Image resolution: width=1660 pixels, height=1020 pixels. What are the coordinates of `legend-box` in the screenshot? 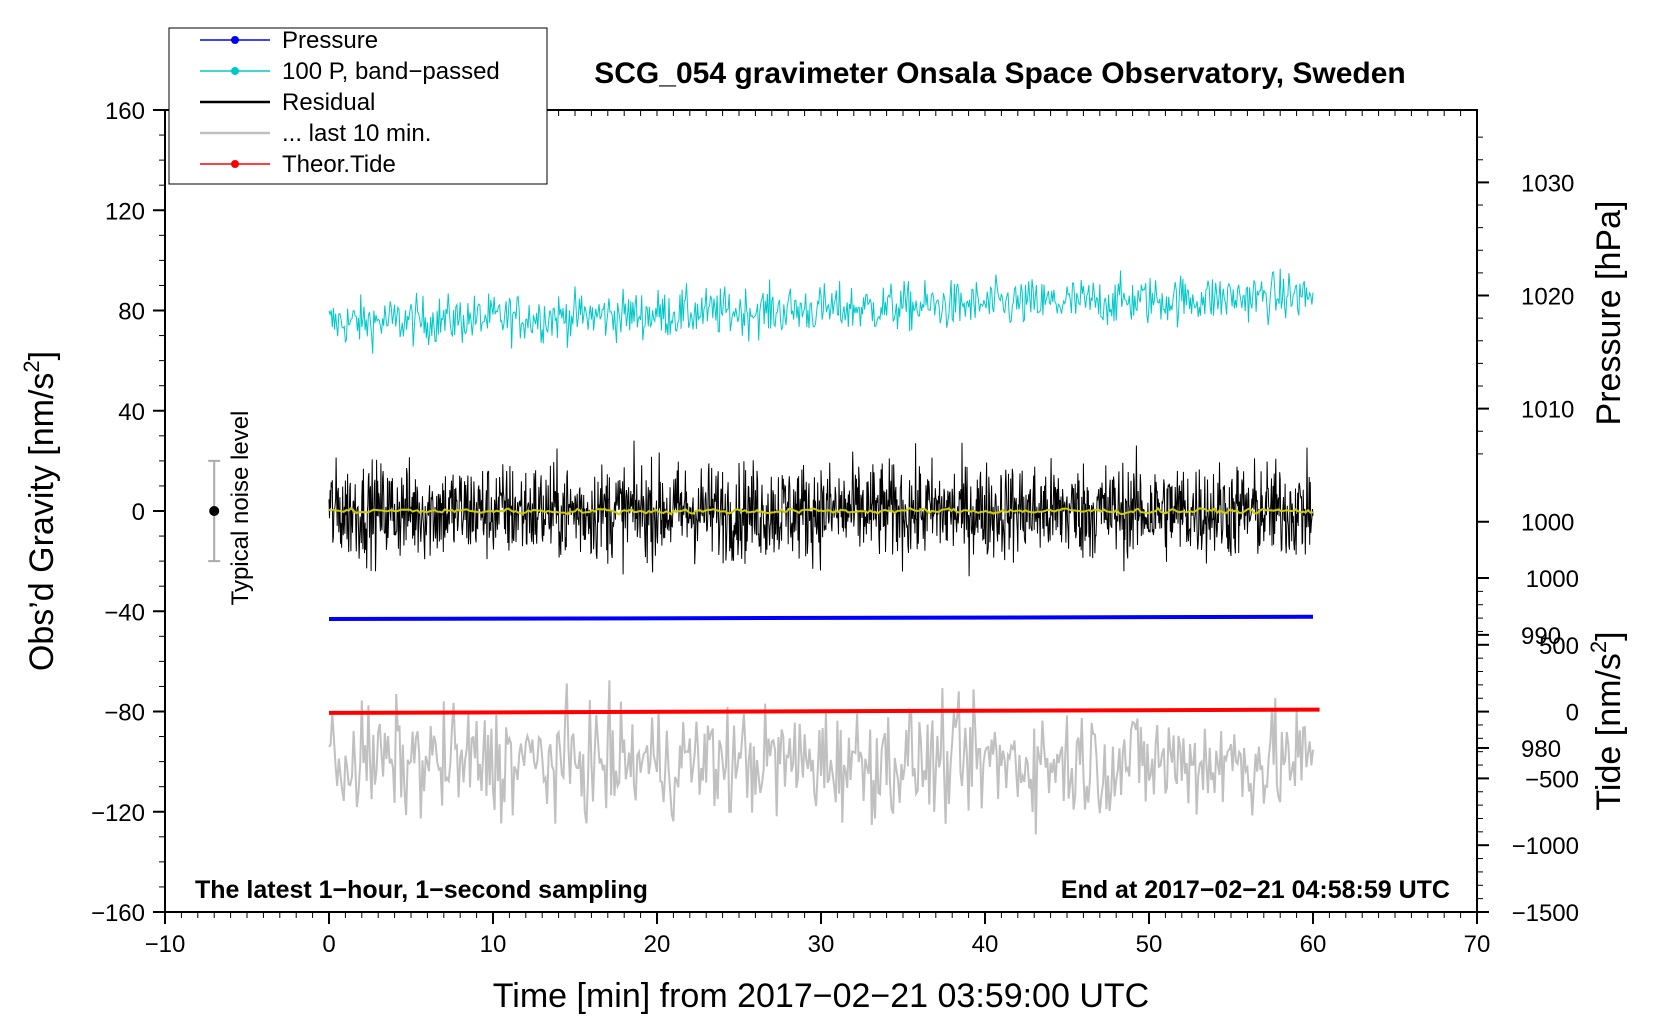 It's located at (358, 106).